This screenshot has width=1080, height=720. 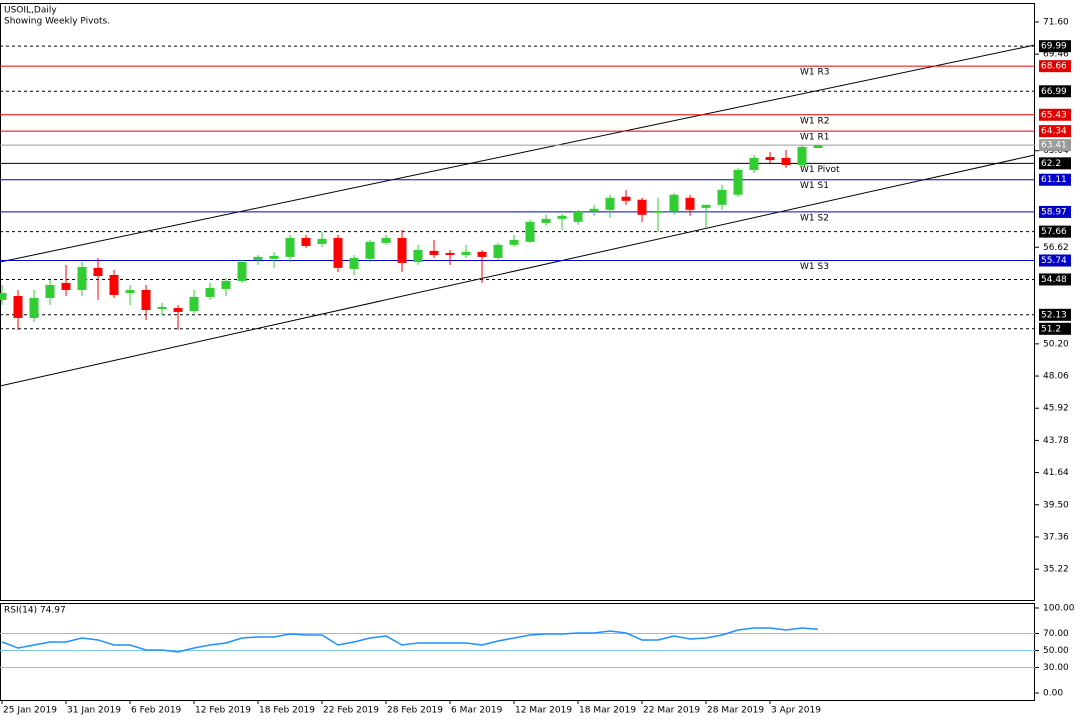 What do you see at coordinates (1053, 693) in the screenshot?
I see `y-tick-label: 0.00` at bounding box center [1053, 693].